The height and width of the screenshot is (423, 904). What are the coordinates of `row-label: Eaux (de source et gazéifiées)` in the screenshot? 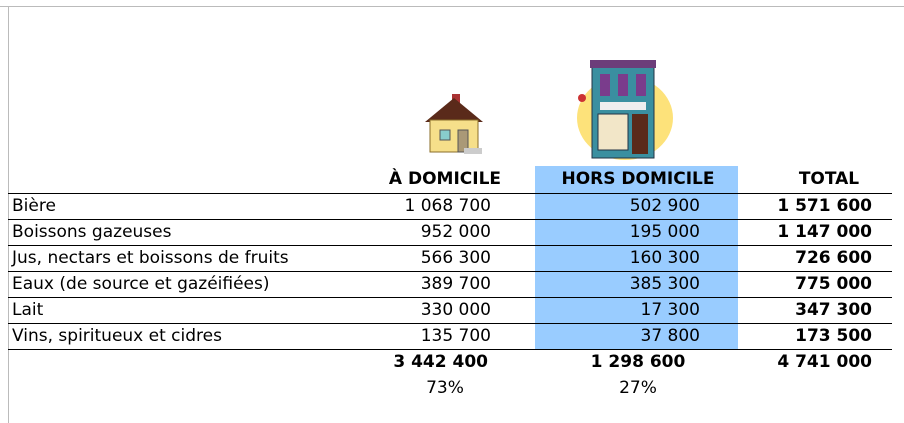 It's located at (141, 284).